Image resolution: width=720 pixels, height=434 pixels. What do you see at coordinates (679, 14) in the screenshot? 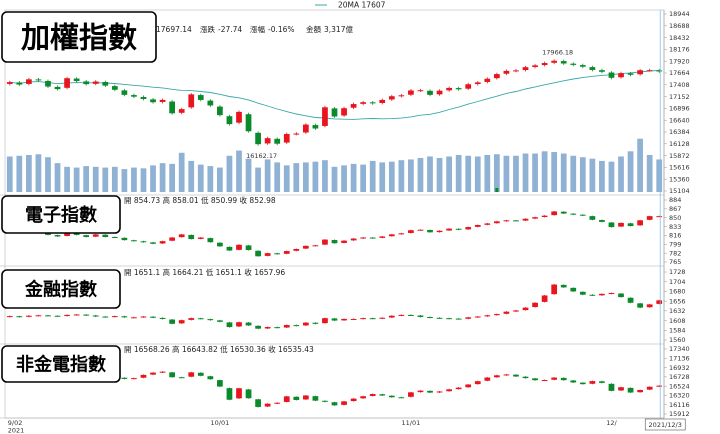
I see `y-tick-label: 18944` at bounding box center [679, 14].